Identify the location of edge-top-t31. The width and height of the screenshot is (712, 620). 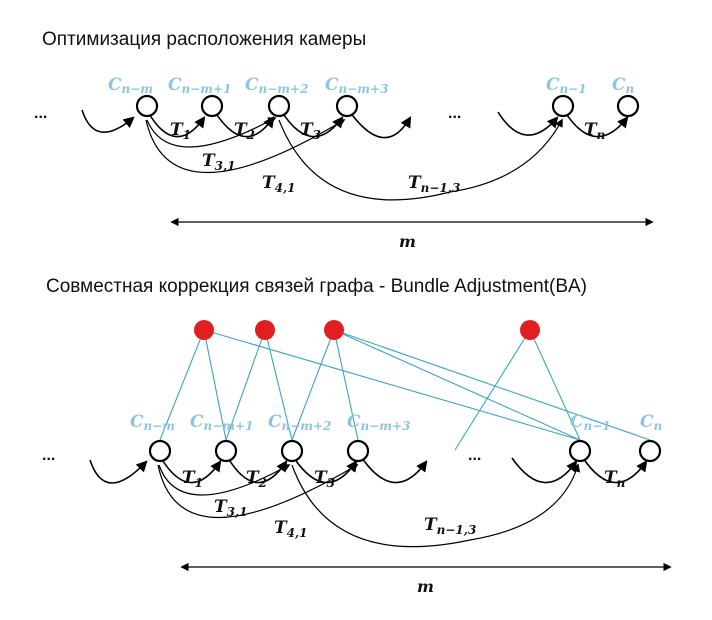
(211, 132).